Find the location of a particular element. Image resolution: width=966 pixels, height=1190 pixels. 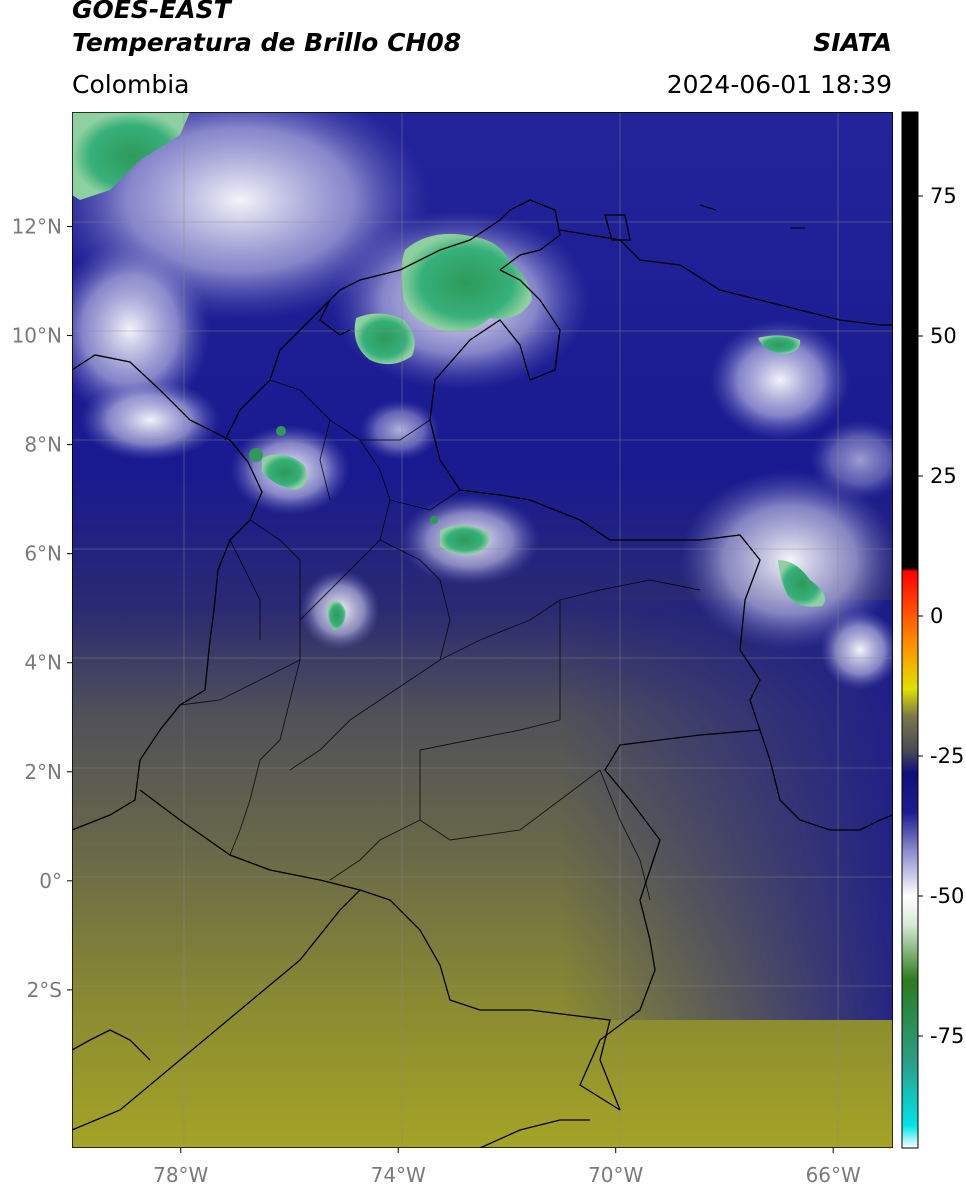

colorbar-tick-label: -25 is located at coordinates (947, 756).